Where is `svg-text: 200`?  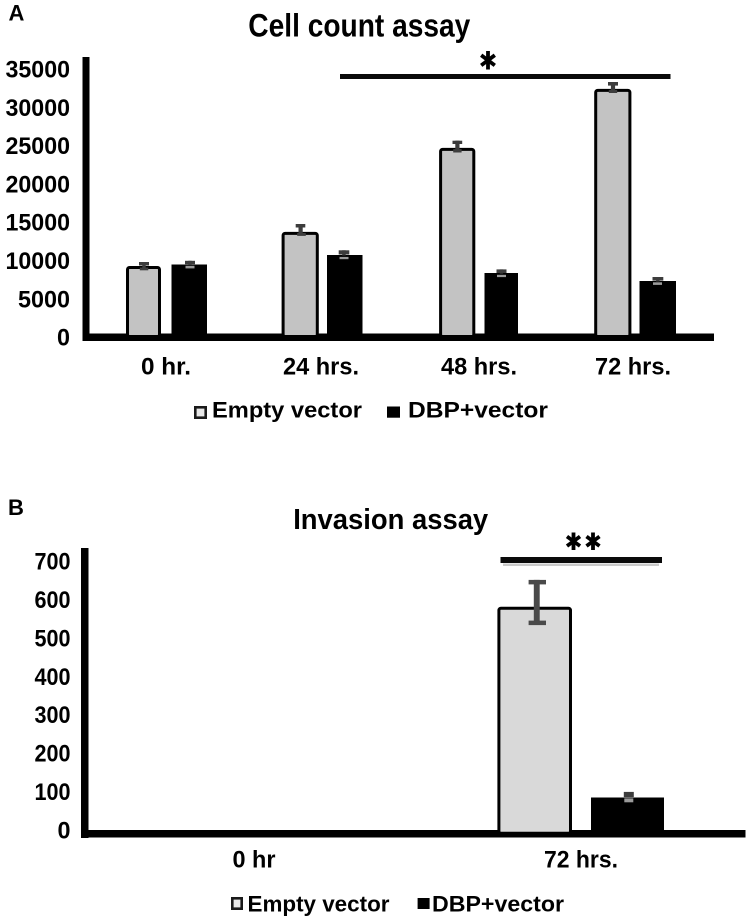 svg-text: 200 is located at coordinates (53, 754).